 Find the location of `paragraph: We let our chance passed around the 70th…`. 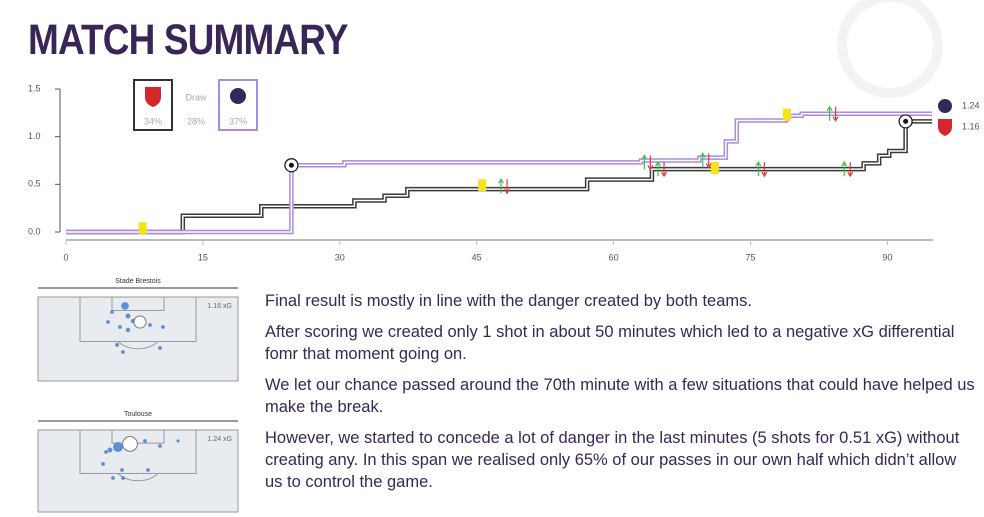

paragraph: We let our chance passed around the 70th… is located at coordinates (620, 396).